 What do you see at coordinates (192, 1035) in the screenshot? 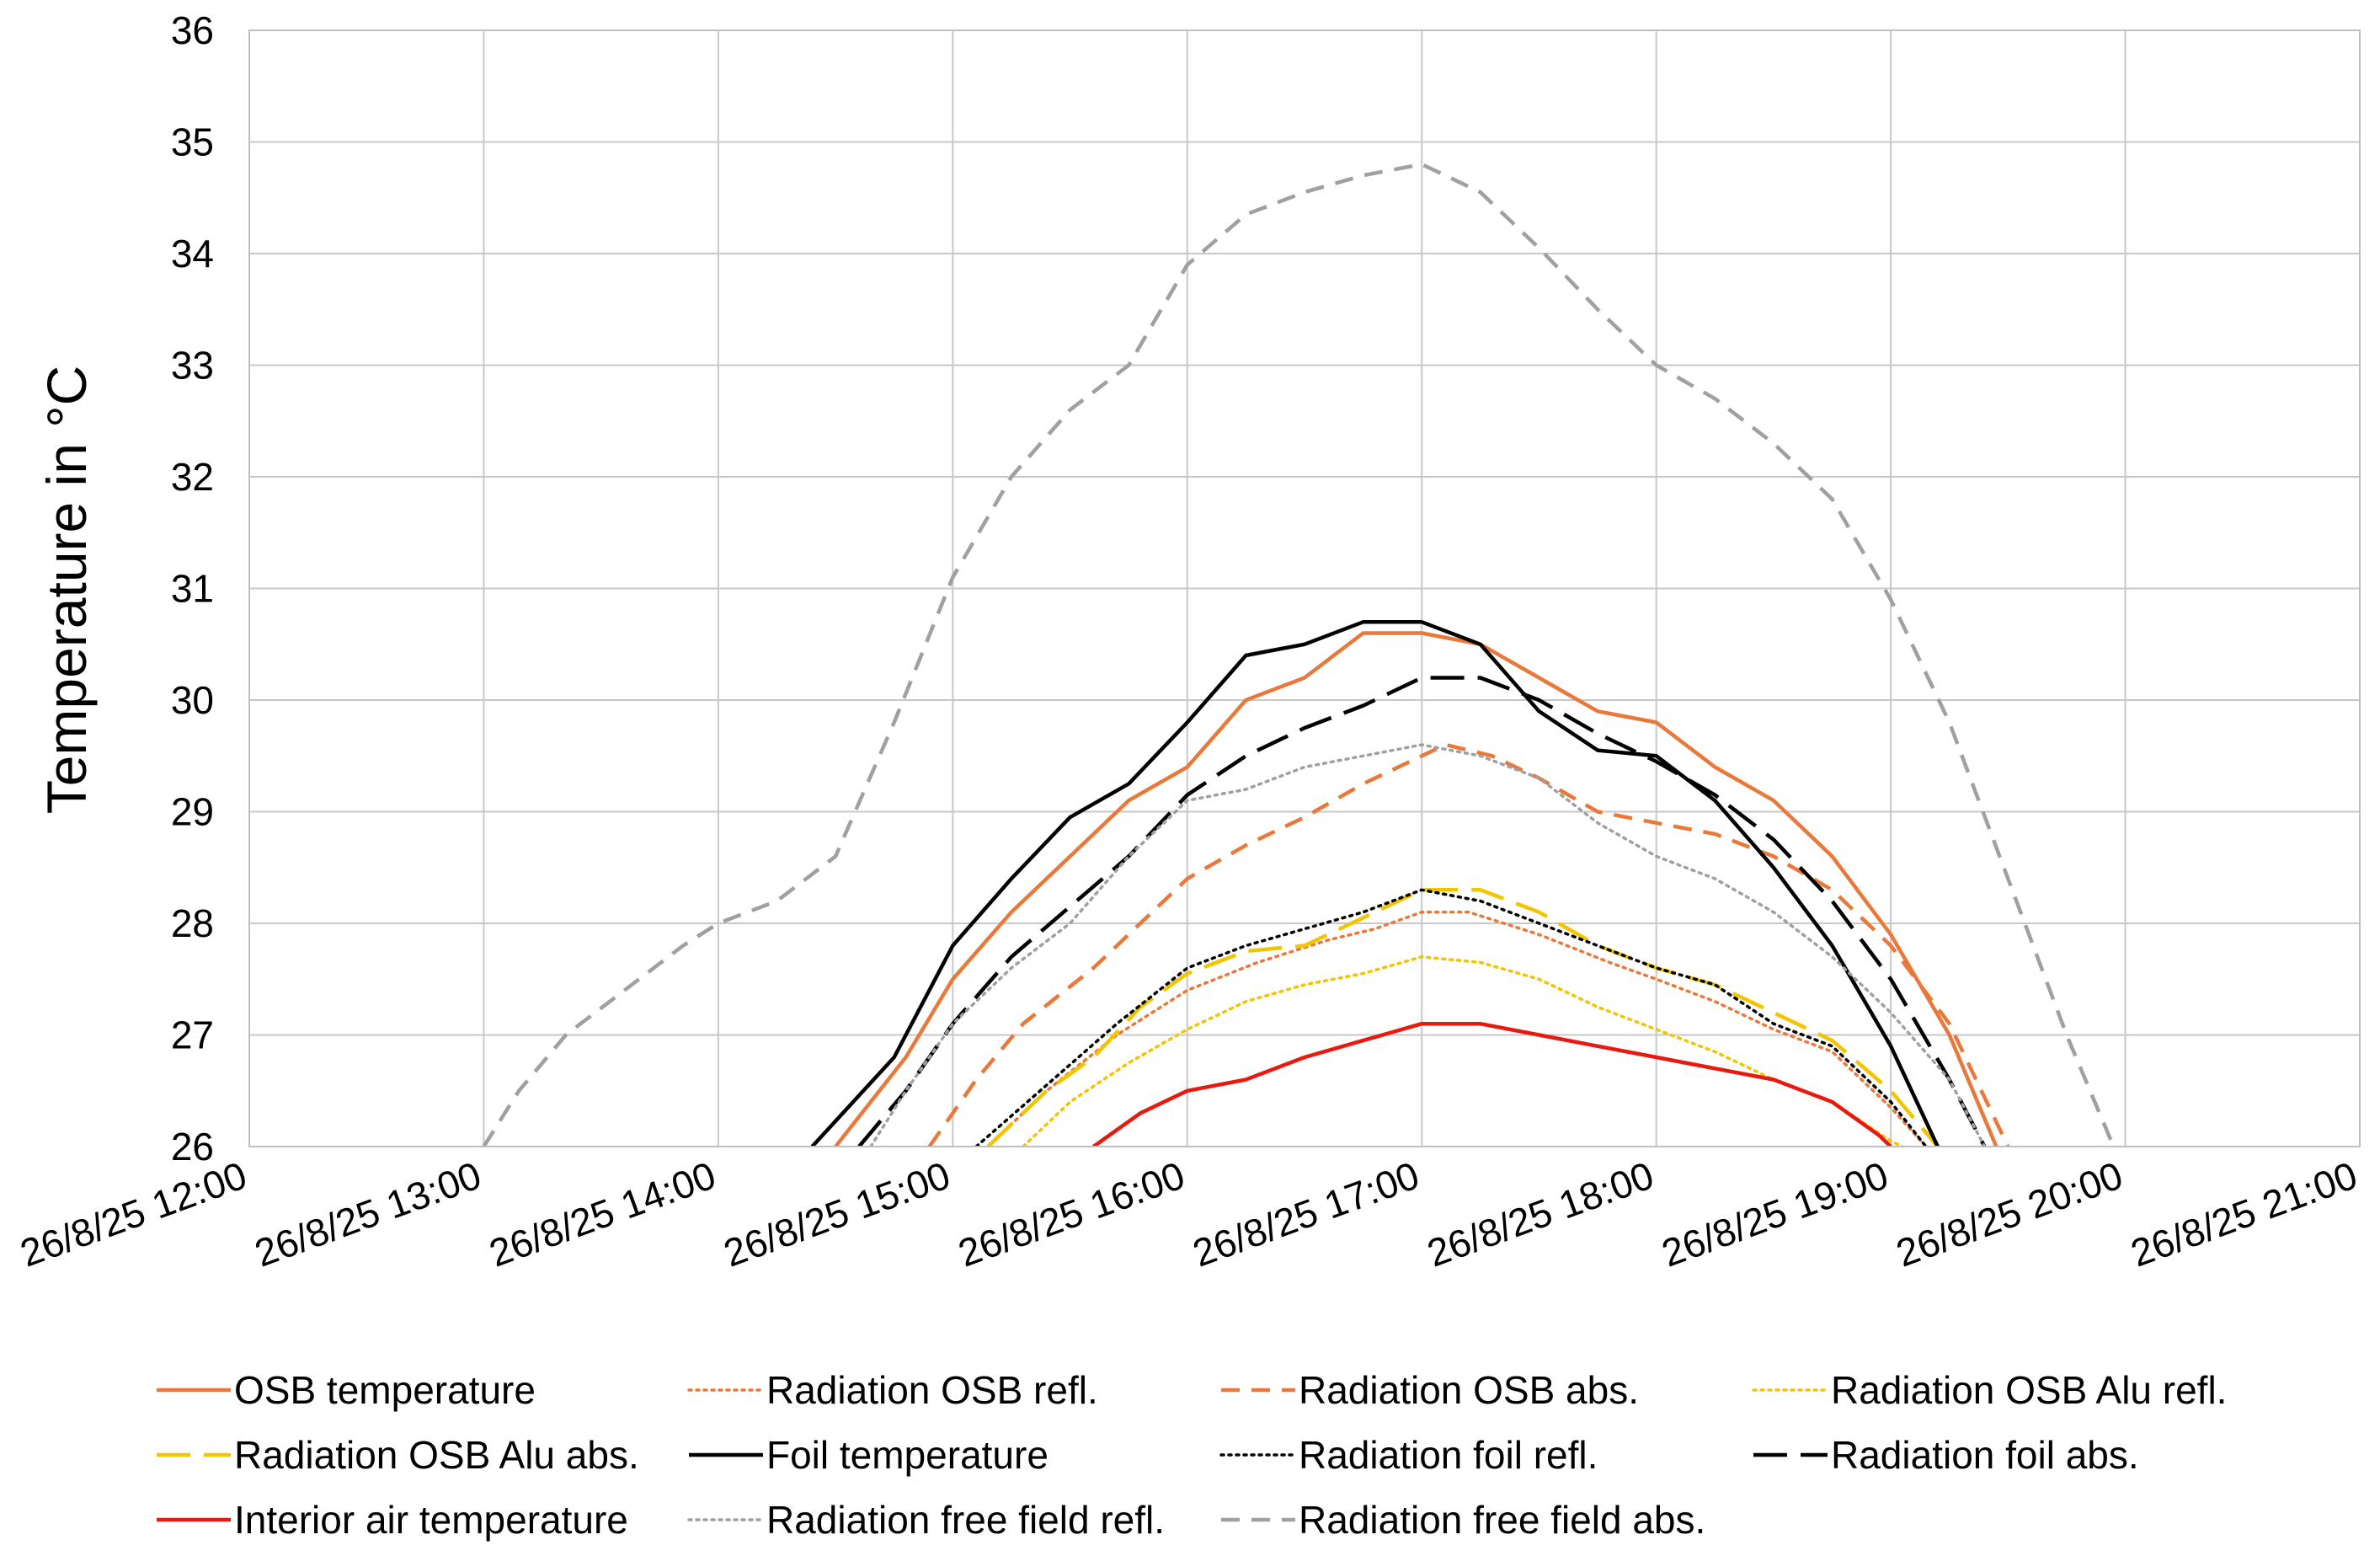
I see `y-tick-label: 27` at bounding box center [192, 1035].